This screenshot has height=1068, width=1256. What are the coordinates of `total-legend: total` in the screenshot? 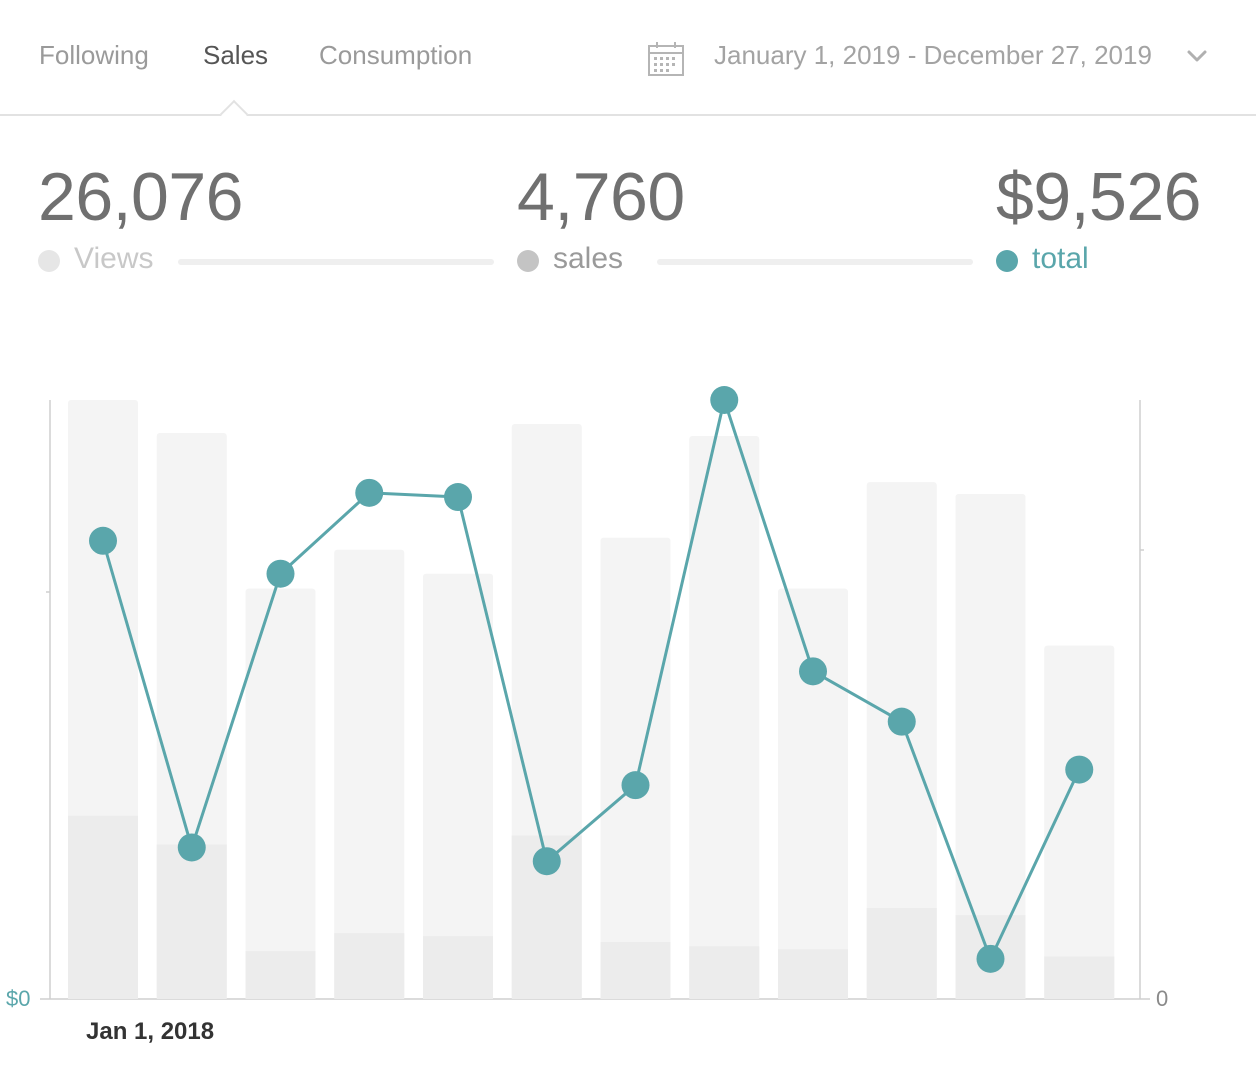 It's located at (1096, 260).